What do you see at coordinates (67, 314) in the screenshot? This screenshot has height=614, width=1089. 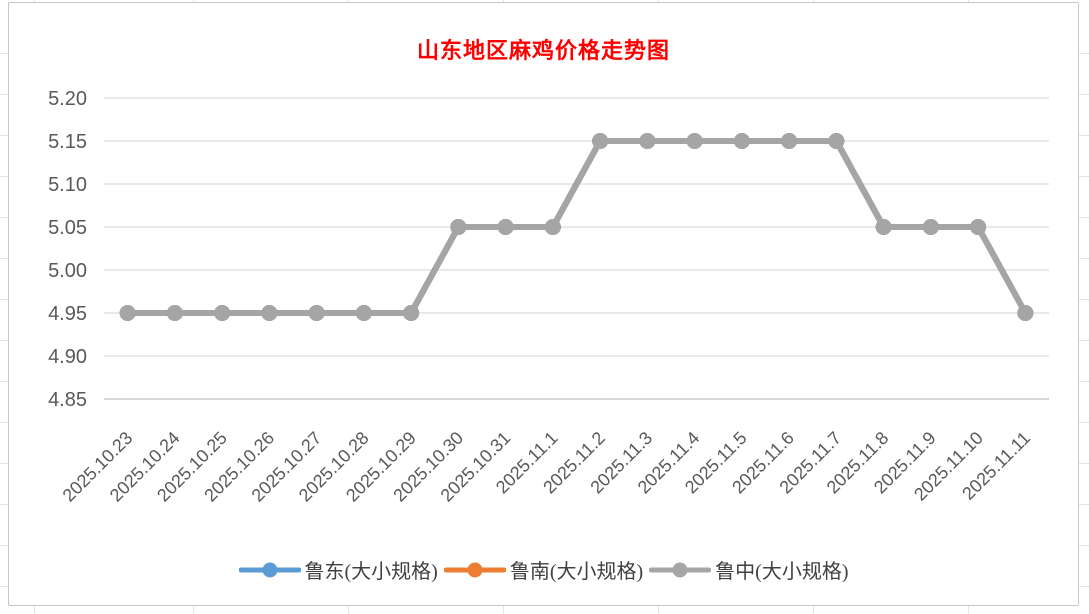 I see `y-tick-label: 4.95` at bounding box center [67, 314].